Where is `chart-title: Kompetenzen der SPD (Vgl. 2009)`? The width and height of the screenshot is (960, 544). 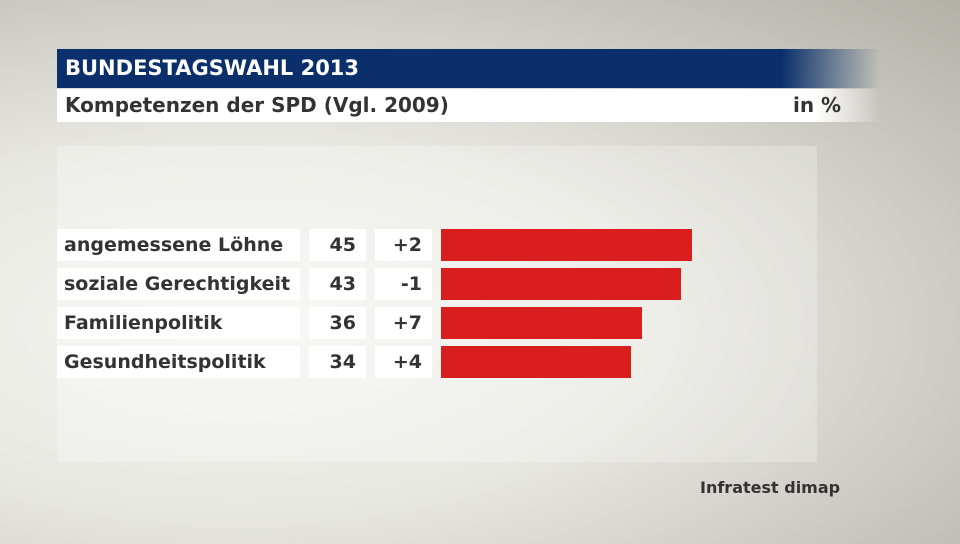
chart-title: Kompetenzen der SPD (Vgl. 2009) is located at coordinates (257, 105).